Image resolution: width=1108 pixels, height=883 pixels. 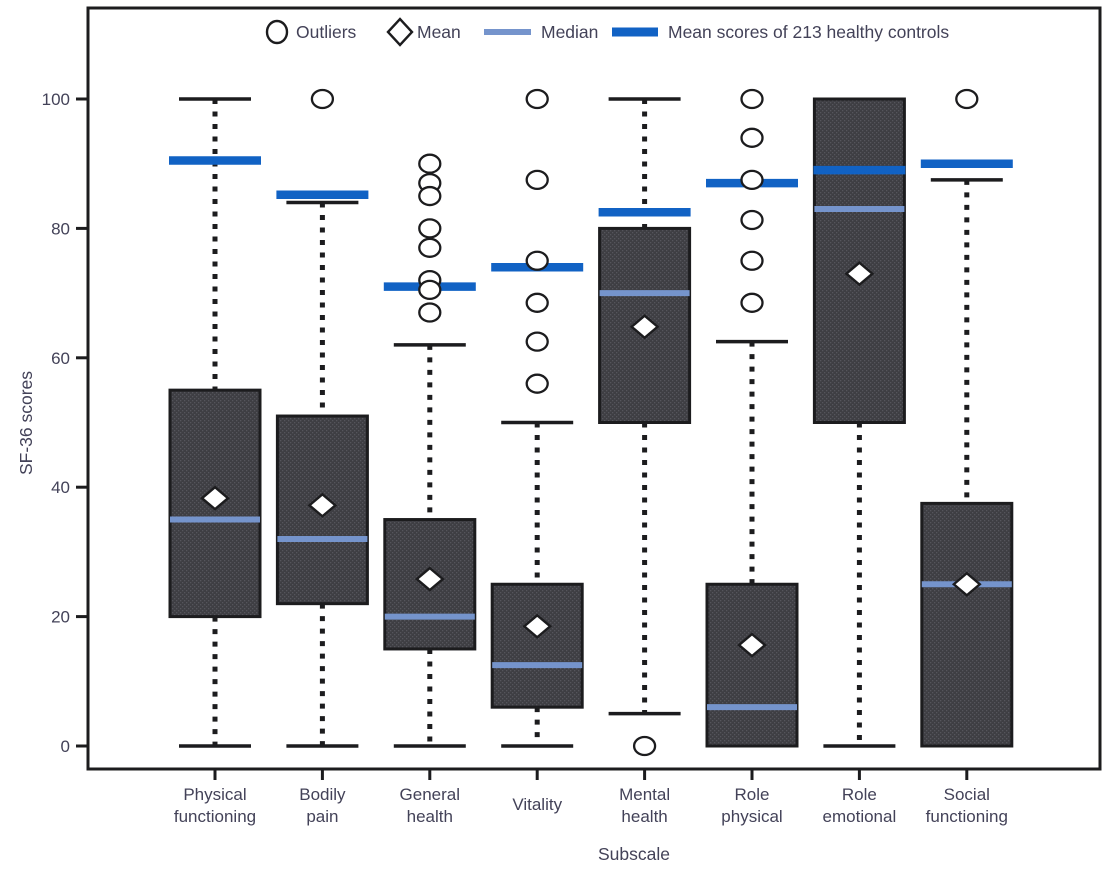 What do you see at coordinates (635, 32) in the screenshot?
I see `legend-healthy-controls-icon` at bounding box center [635, 32].